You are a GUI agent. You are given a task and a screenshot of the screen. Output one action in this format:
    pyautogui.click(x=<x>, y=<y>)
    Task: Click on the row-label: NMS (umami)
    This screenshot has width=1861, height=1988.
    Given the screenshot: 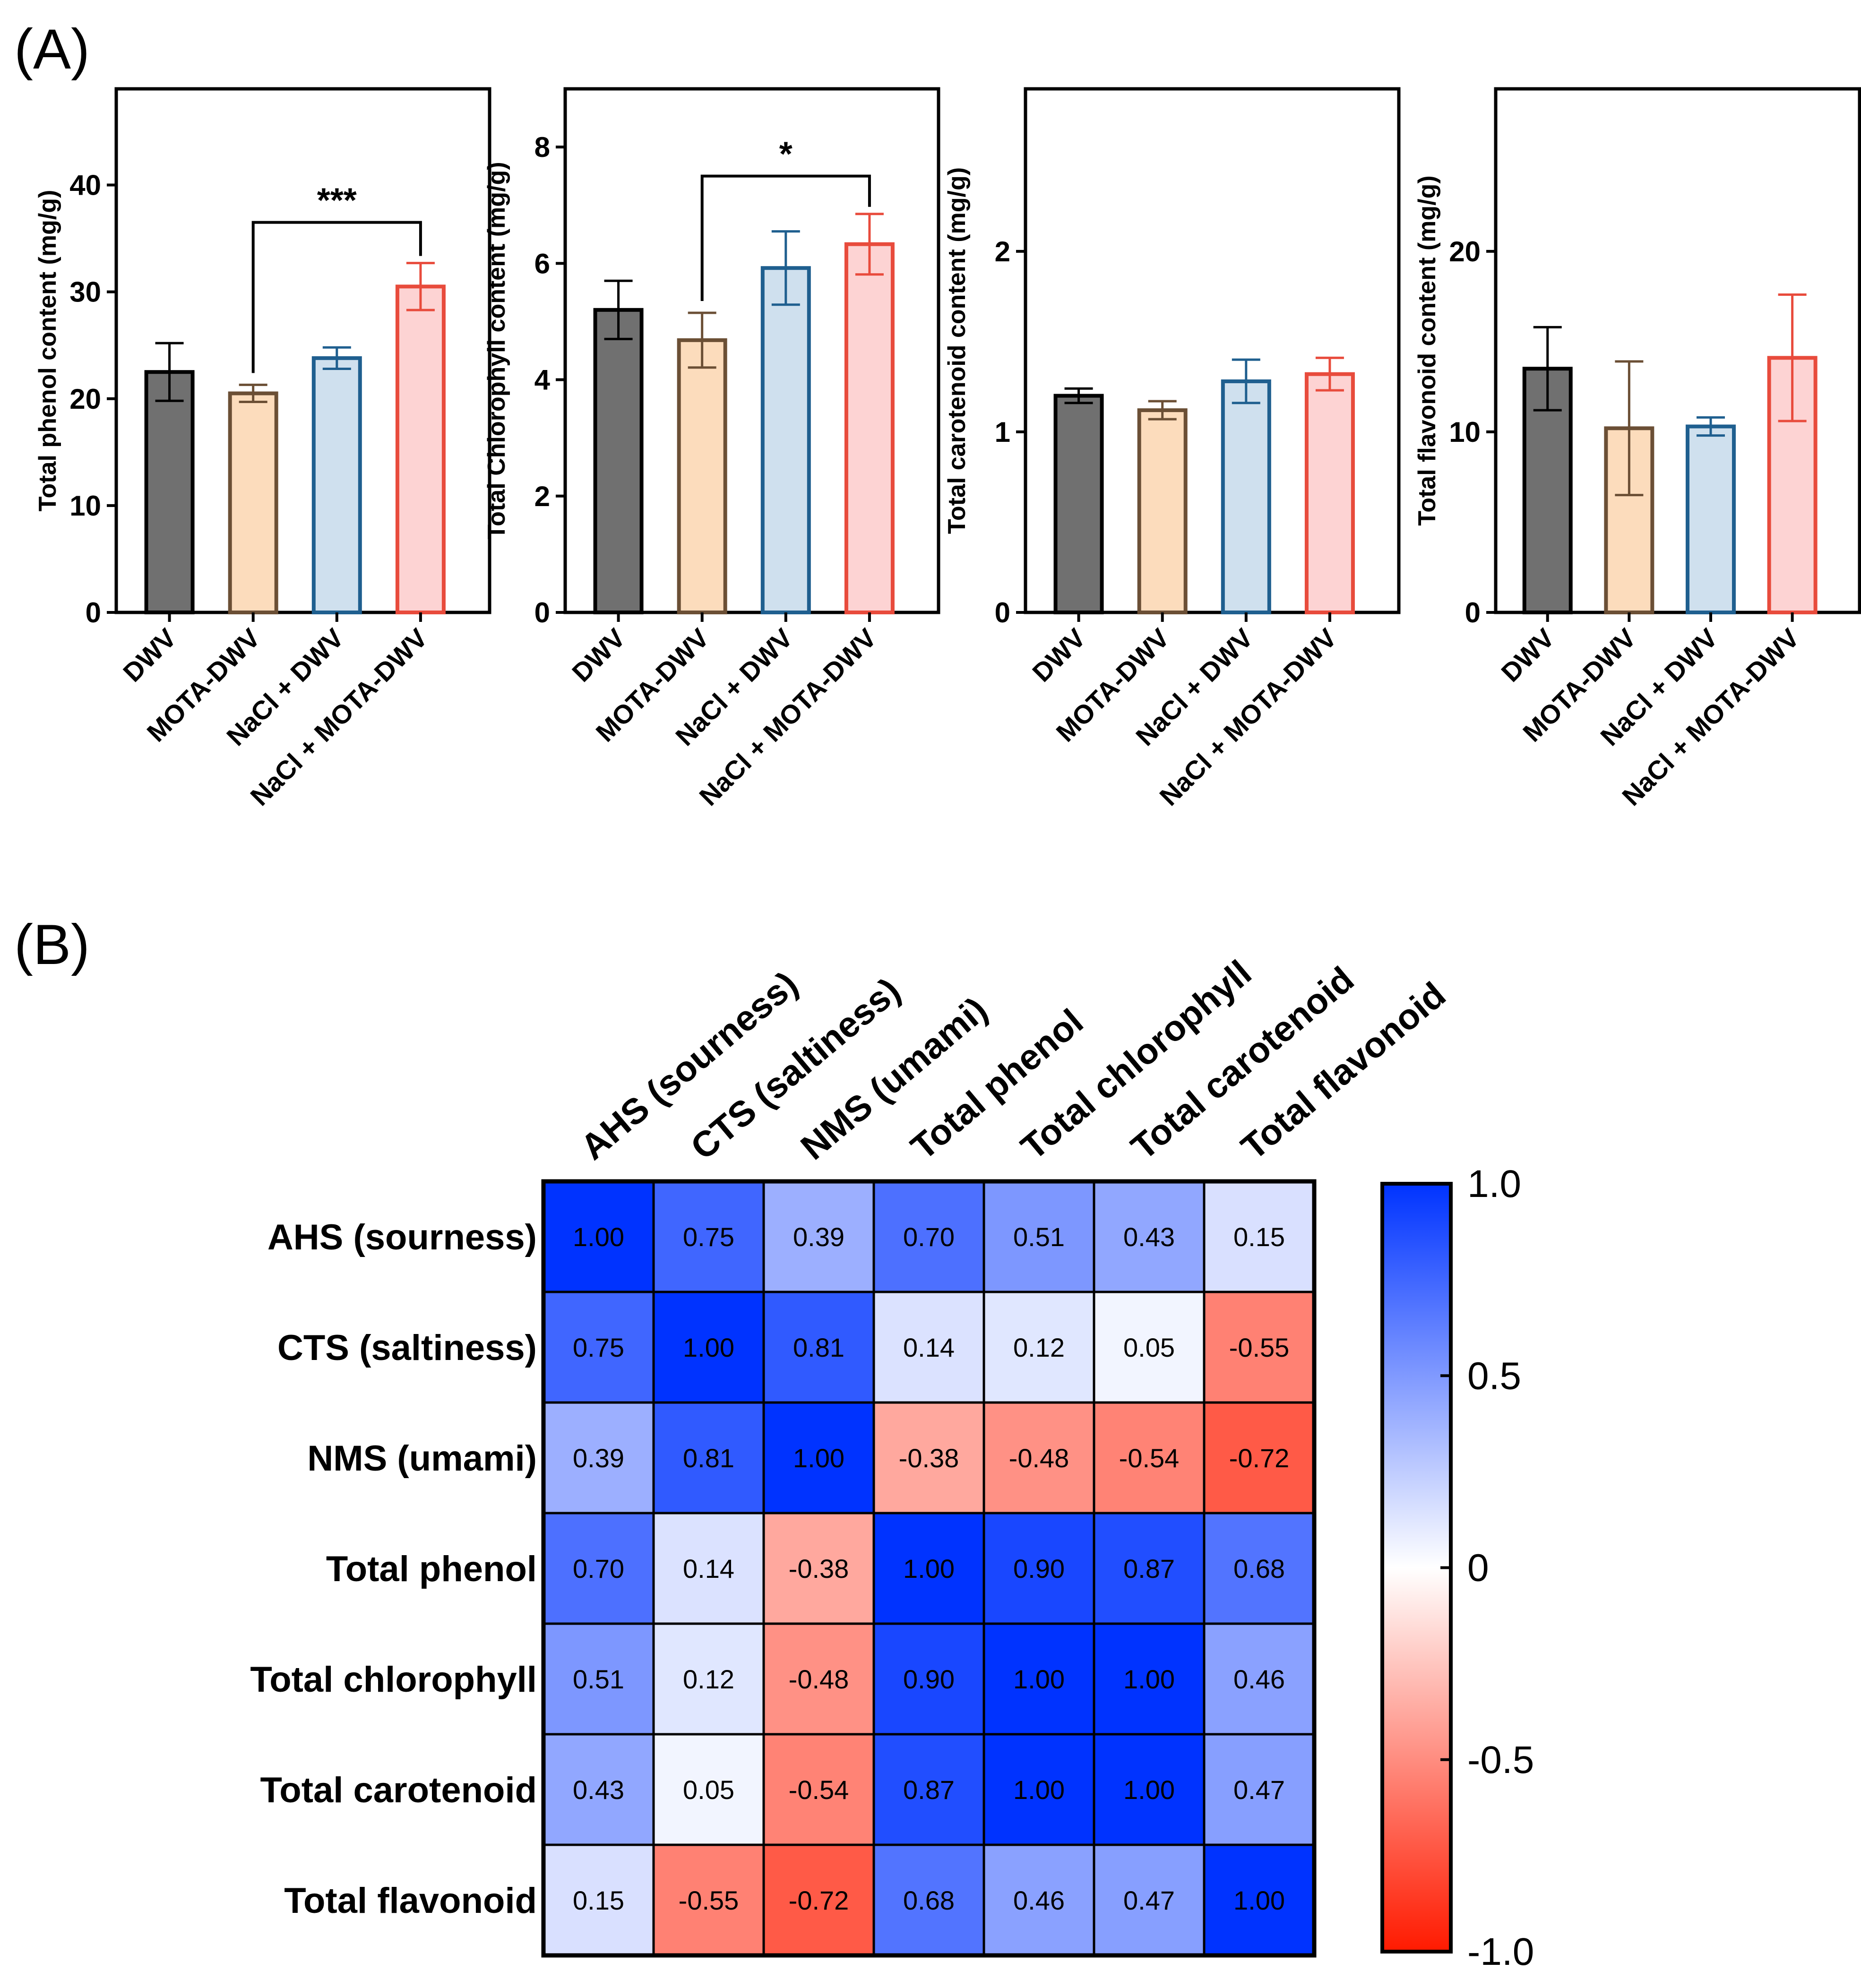 What is the action you would take?
    pyautogui.click(x=422, y=1458)
    